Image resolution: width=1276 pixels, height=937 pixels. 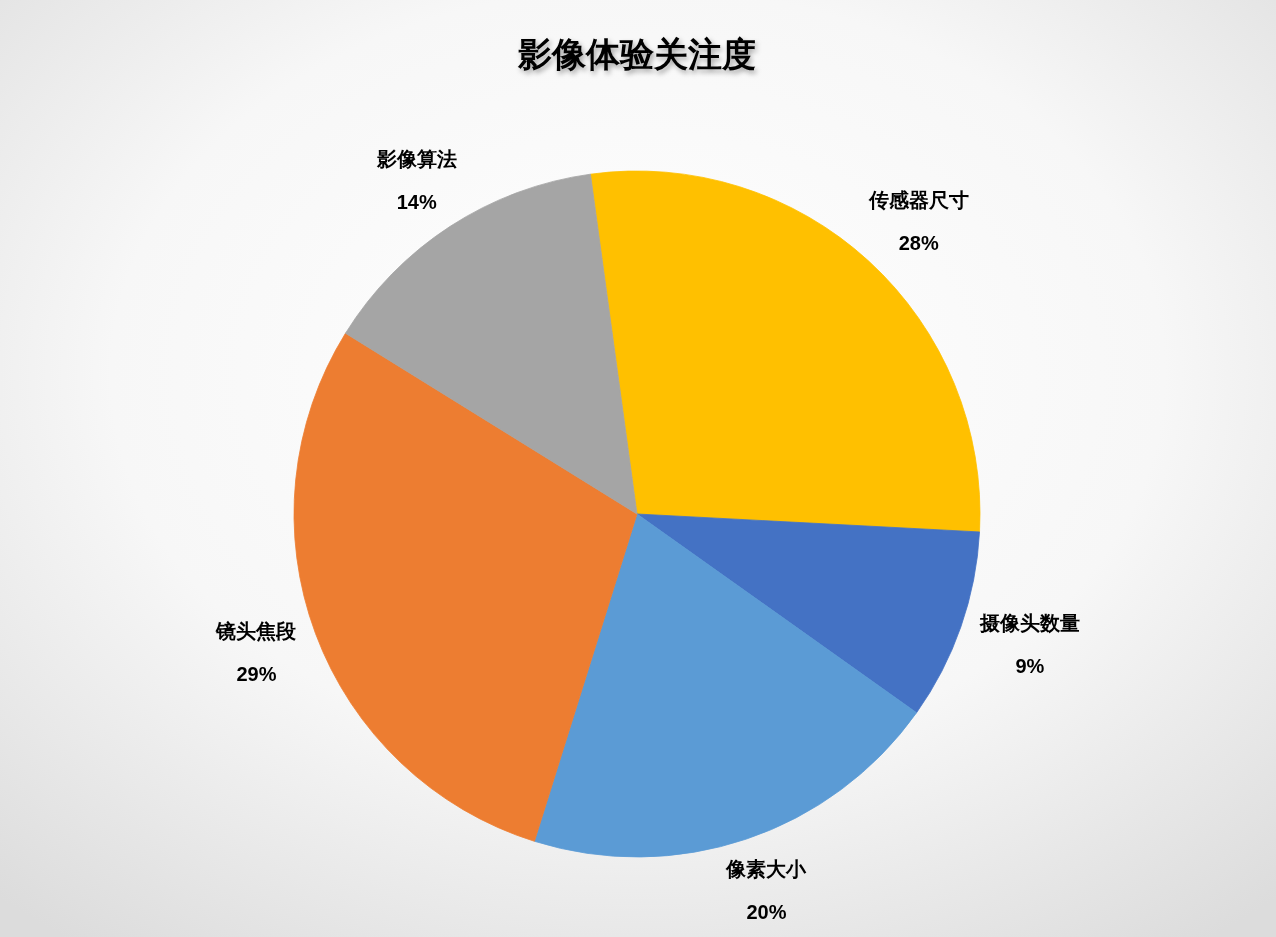 What do you see at coordinates (256, 631) in the screenshot?
I see `label: 镜头焦段` at bounding box center [256, 631].